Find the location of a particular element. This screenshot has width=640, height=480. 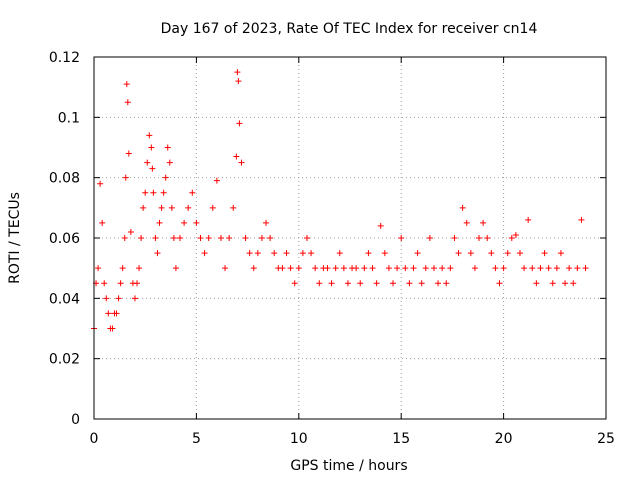

x-tick-labels: 0 5 10 15 20 25 is located at coordinates (352, 439).